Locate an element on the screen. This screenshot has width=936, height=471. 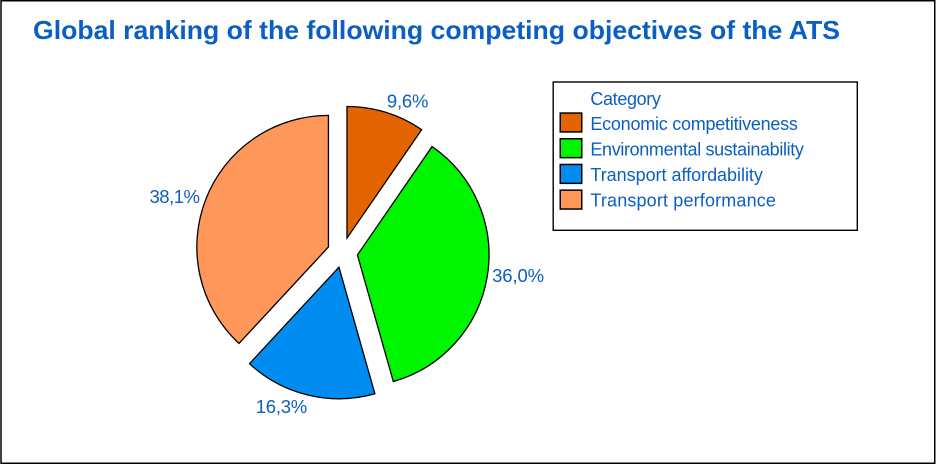
svg-text: 36,0% is located at coordinates (518, 275).